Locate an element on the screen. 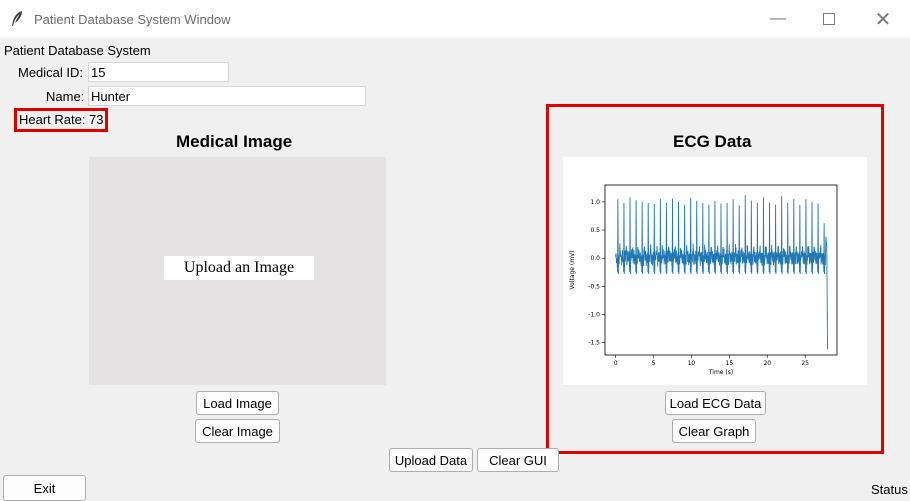 The width and height of the screenshot is (910, 501). name-label: Name: is located at coordinates (65, 96).